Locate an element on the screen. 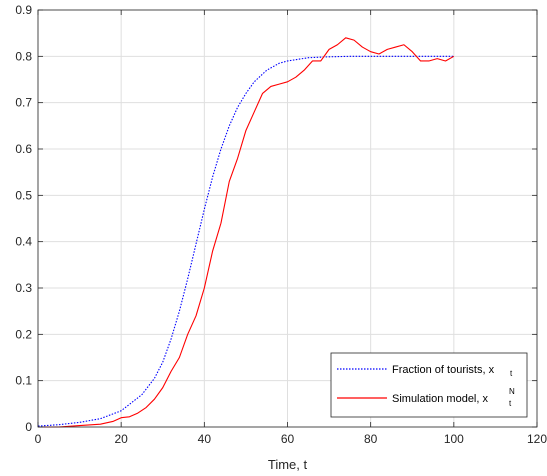 The image size is (547, 476). y-tick-label: 0.6 is located at coordinates (23, 149).